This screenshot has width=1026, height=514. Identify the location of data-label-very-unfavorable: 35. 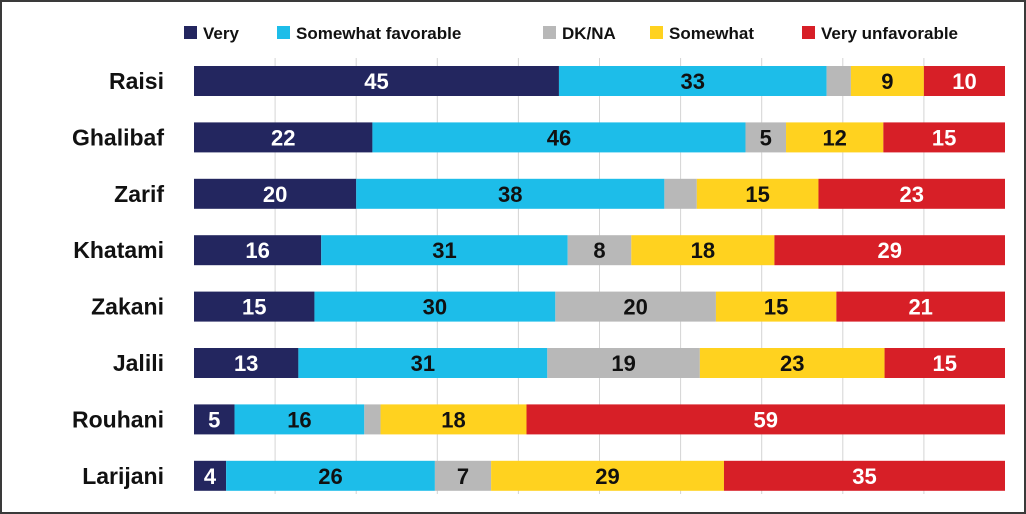
(864, 476).